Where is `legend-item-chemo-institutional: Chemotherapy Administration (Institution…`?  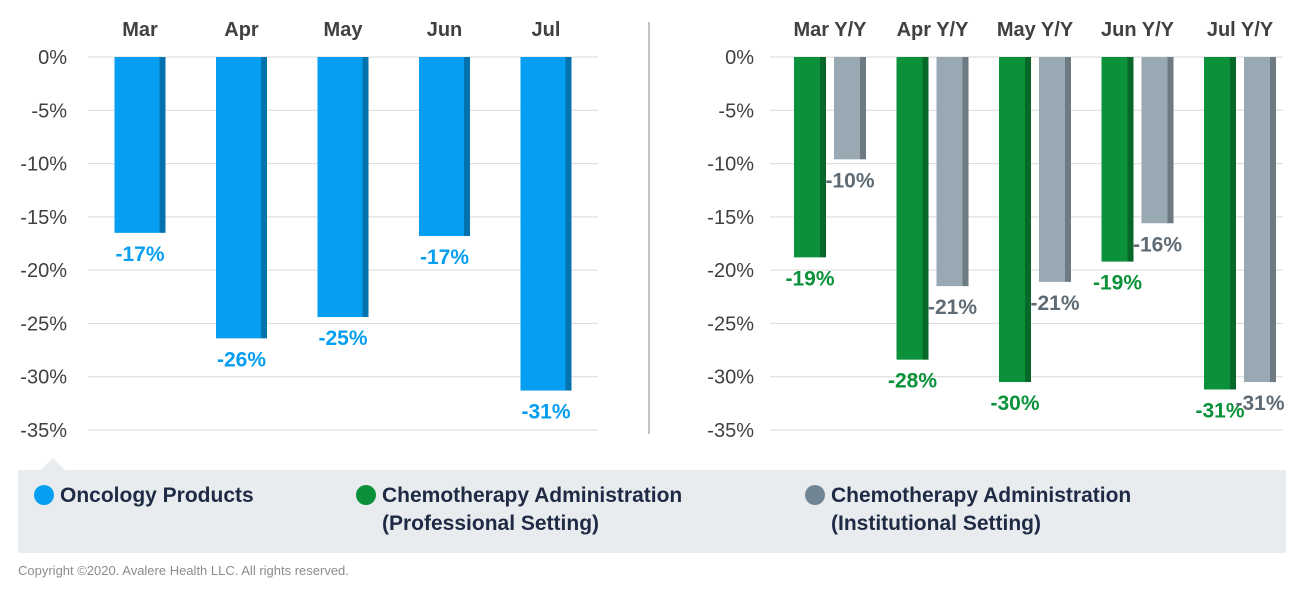
legend-item-chemo-institutional: Chemotherapy Administration (Institution… is located at coordinates (968, 510).